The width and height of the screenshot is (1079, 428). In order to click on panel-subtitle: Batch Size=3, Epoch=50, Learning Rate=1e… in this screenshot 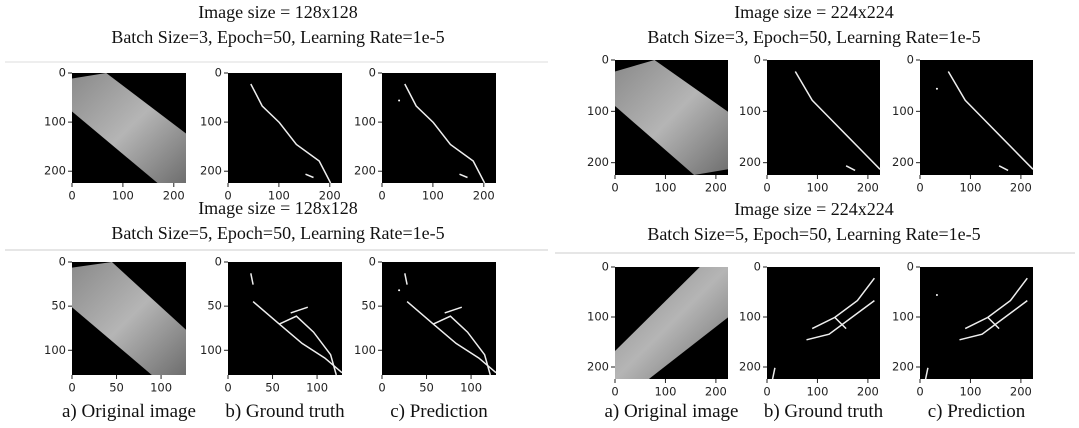, I will do `click(813, 37)`.